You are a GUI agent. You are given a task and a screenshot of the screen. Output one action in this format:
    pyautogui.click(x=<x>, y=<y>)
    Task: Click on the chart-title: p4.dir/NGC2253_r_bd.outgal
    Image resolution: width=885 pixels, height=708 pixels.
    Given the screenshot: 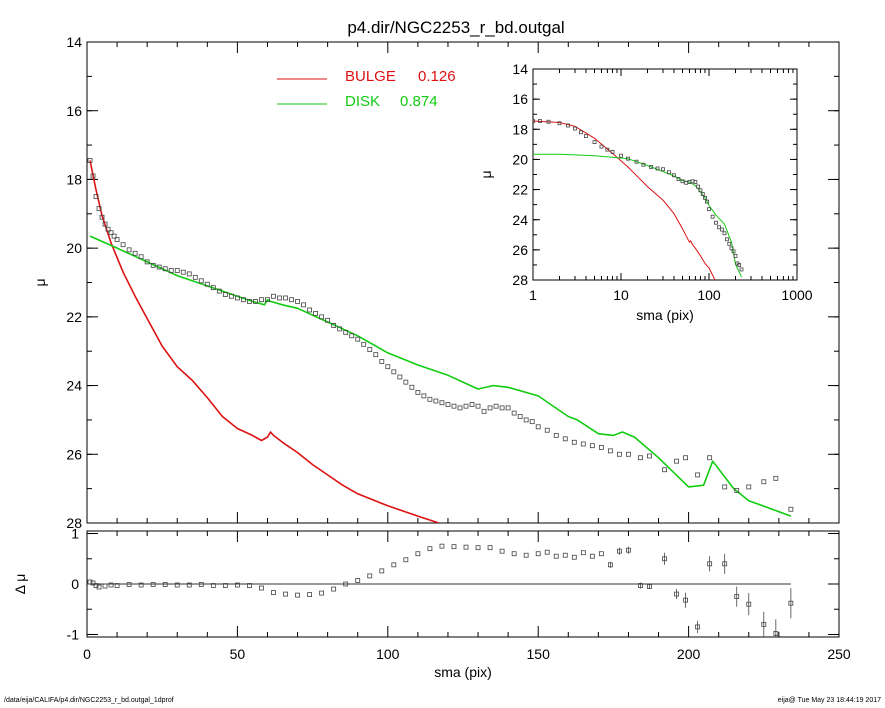 What is the action you would take?
    pyautogui.click(x=455, y=27)
    